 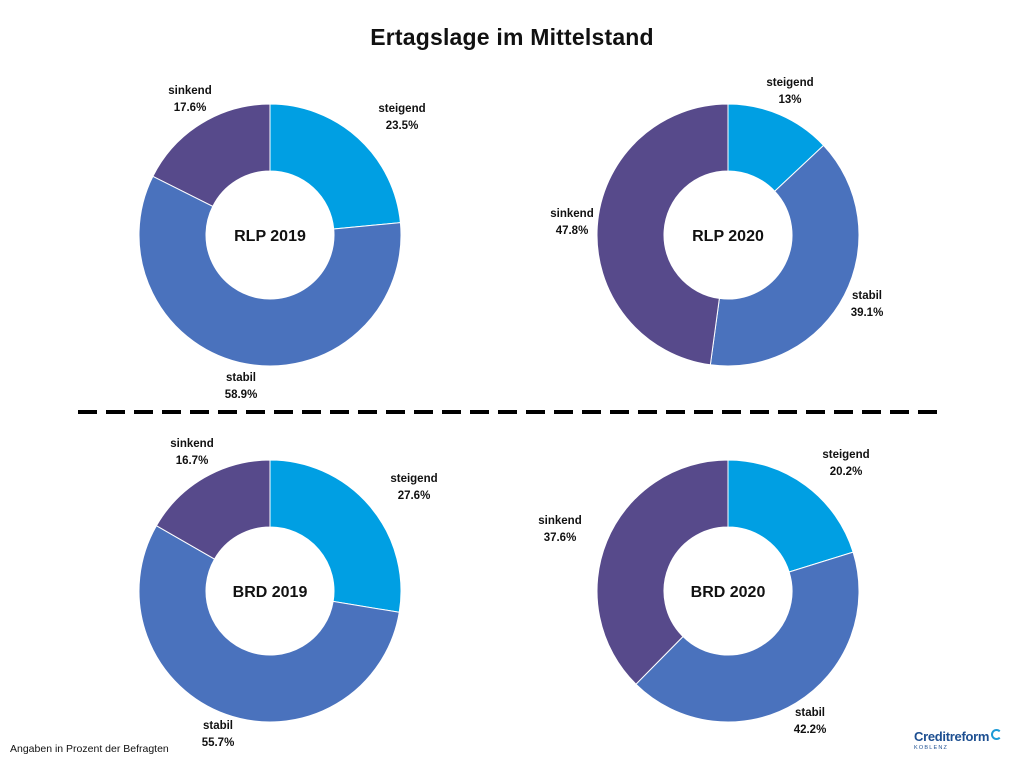 What do you see at coordinates (559, 521) in the screenshot?
I see `slice-label-3-sinkend: sinkend` at bounding box center [559, 521].